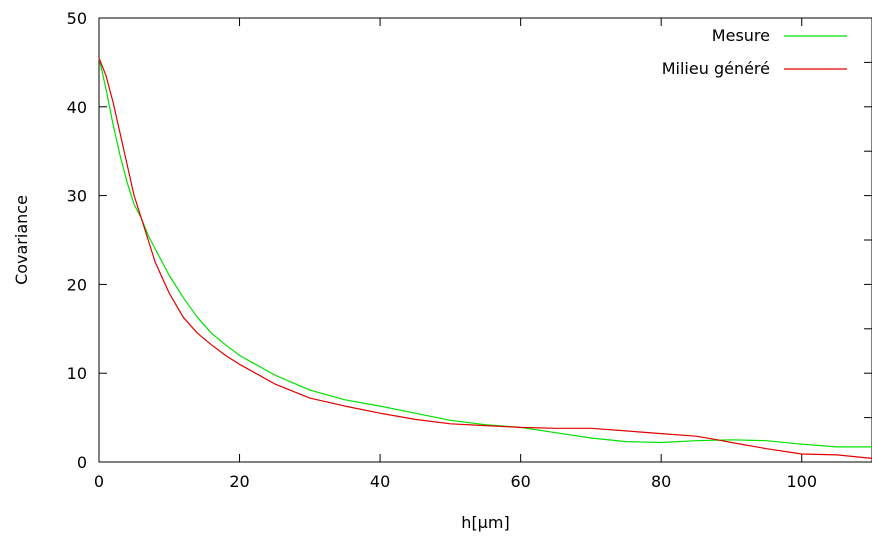 The width and height of the screenshot is (872, 537). I want to click on y-tick-label: 20, so click(77, 284).